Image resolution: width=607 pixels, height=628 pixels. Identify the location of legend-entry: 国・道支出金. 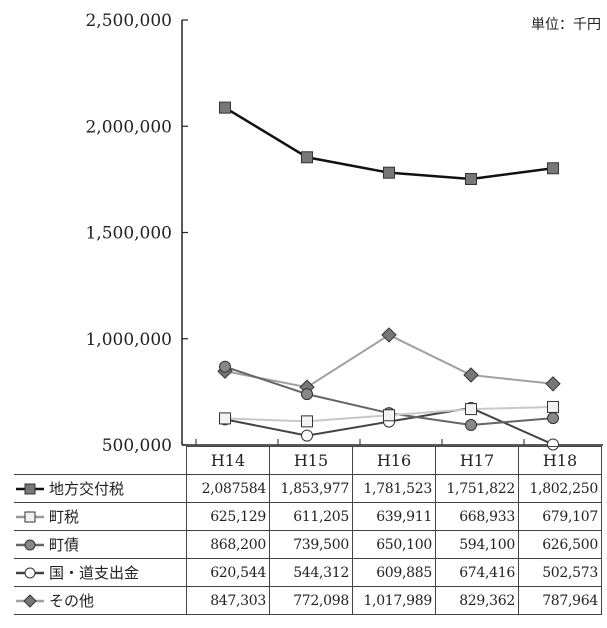
(100, 572).